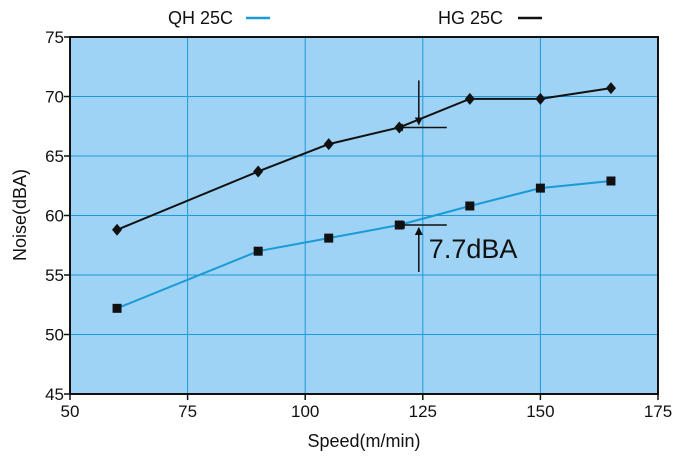  Describe the element at coordinates (200, 18) in the screenshot. I see `legend-label-qh25c: QH 25C` at that location.